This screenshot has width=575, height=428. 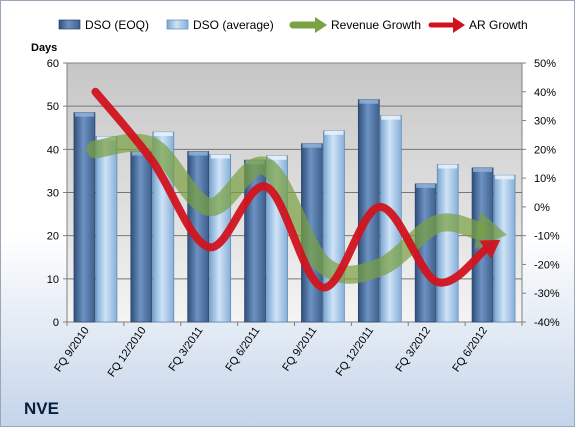 I want to click on y2-tick-label: 30%, so click(x=545, y=122).